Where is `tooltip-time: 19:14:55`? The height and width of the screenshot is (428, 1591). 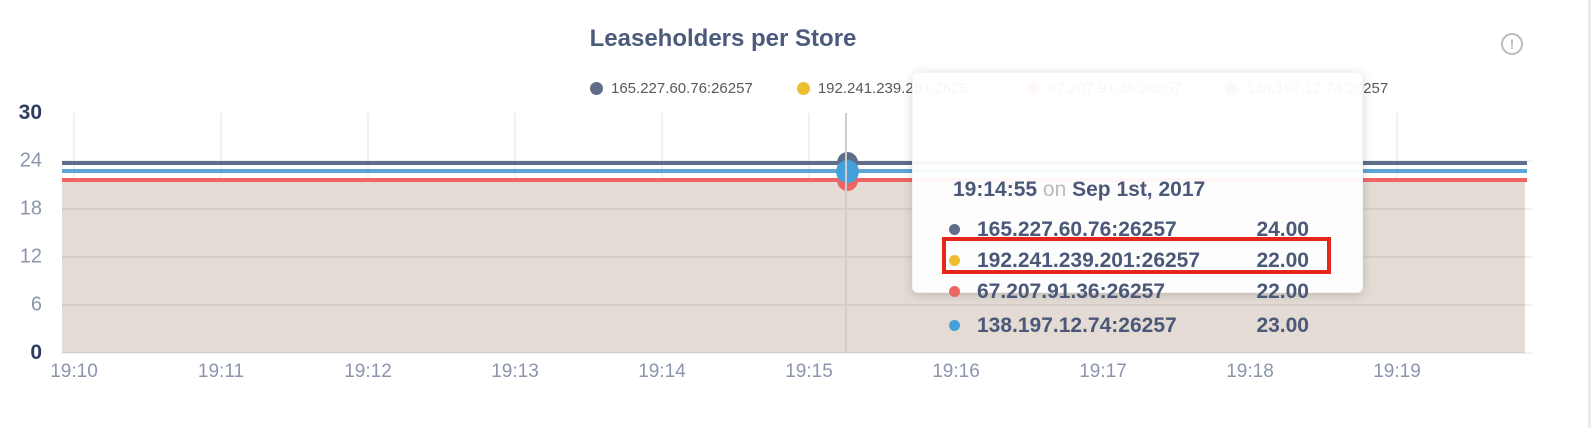
tooltip-time: 19:14:55 is located at coordinates (995, 189).